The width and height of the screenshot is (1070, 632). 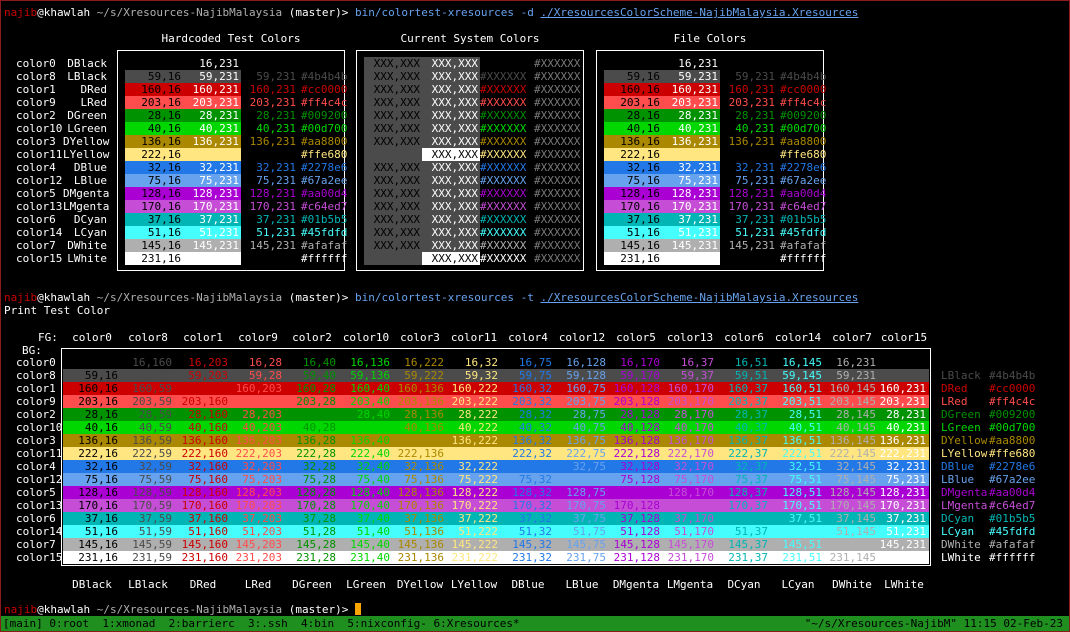 I want to click on grid-cell: 40,203, so click(x=258, y=427).